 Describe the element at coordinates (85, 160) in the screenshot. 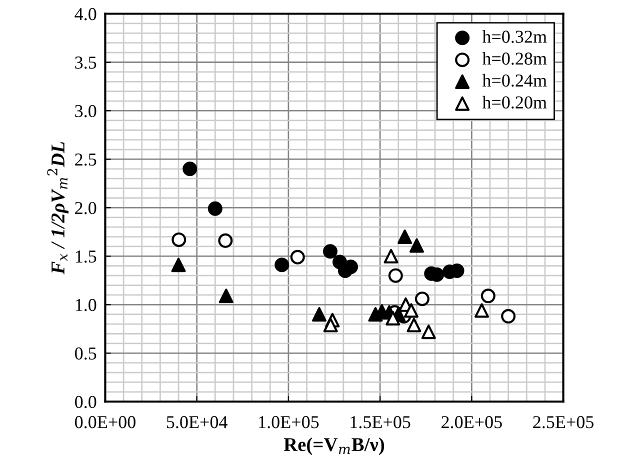

I see `y-tick-label: 2.5` at that location.